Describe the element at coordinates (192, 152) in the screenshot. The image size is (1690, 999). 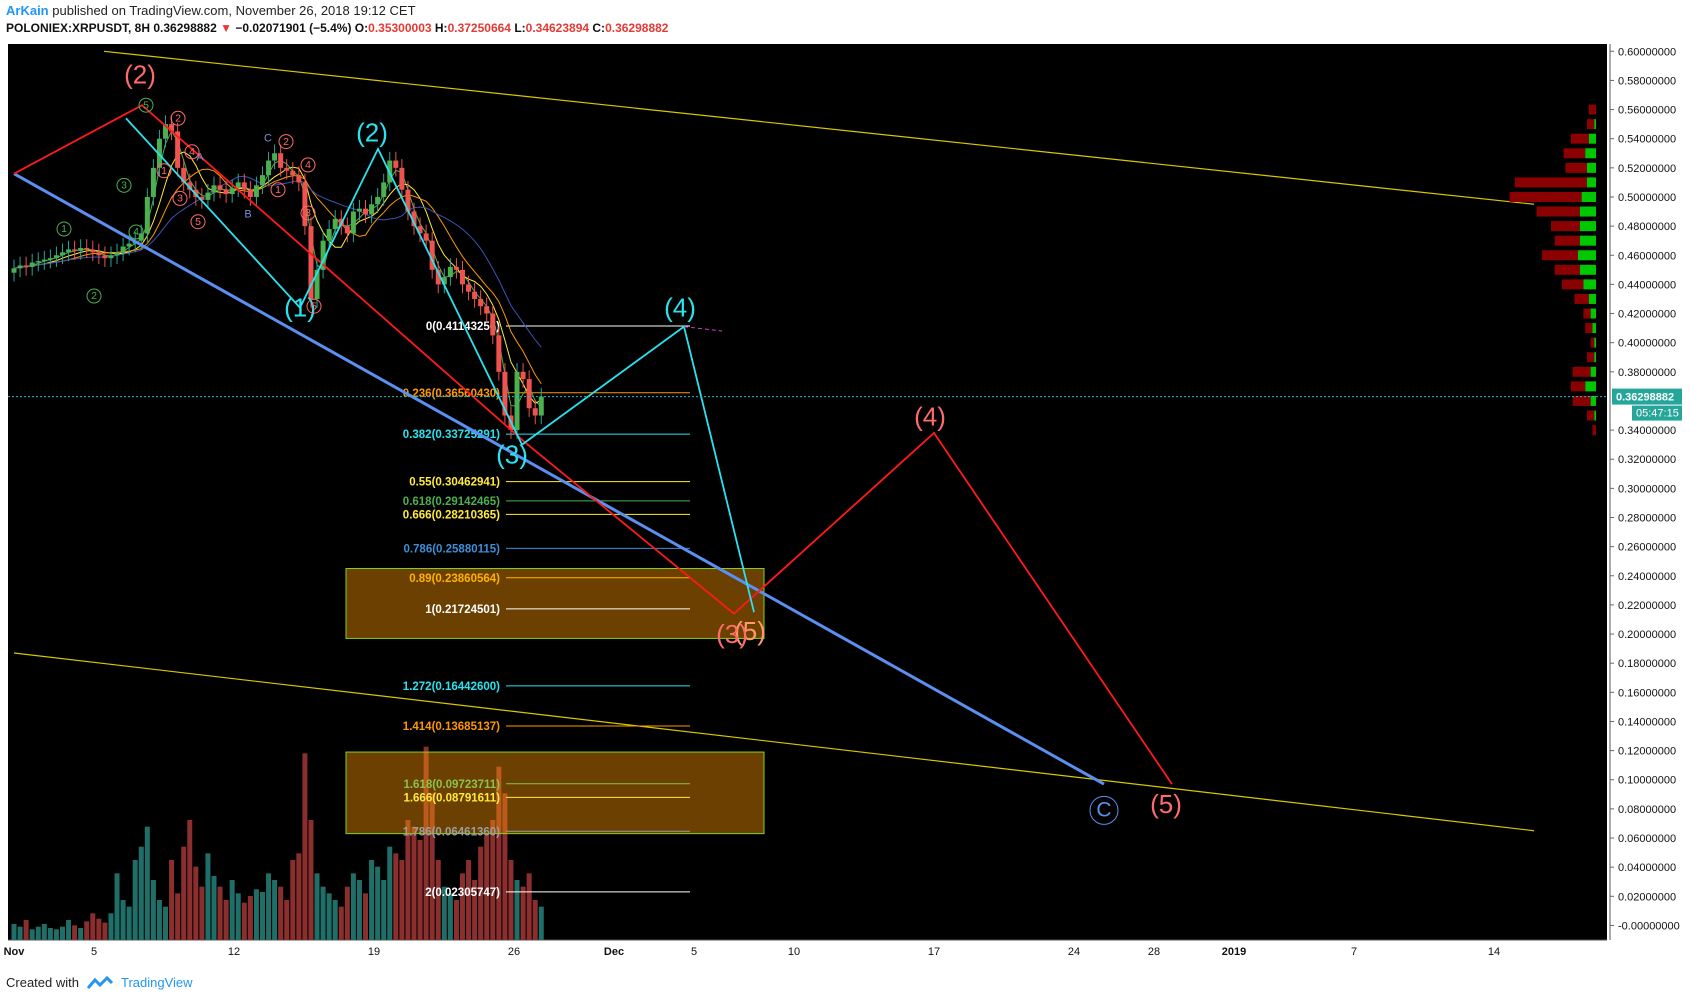
I see `wave-circle-label: 4` at that location.